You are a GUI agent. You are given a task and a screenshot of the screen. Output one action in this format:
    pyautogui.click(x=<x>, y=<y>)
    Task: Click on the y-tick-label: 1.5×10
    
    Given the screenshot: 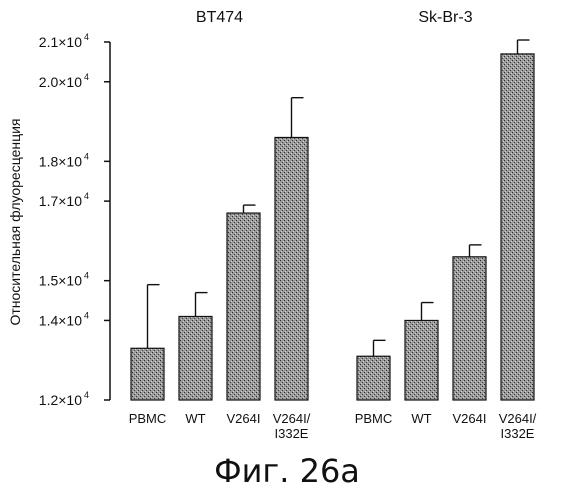 What is the action you would take?
    pyautogui.click(x=60, y=281)
    